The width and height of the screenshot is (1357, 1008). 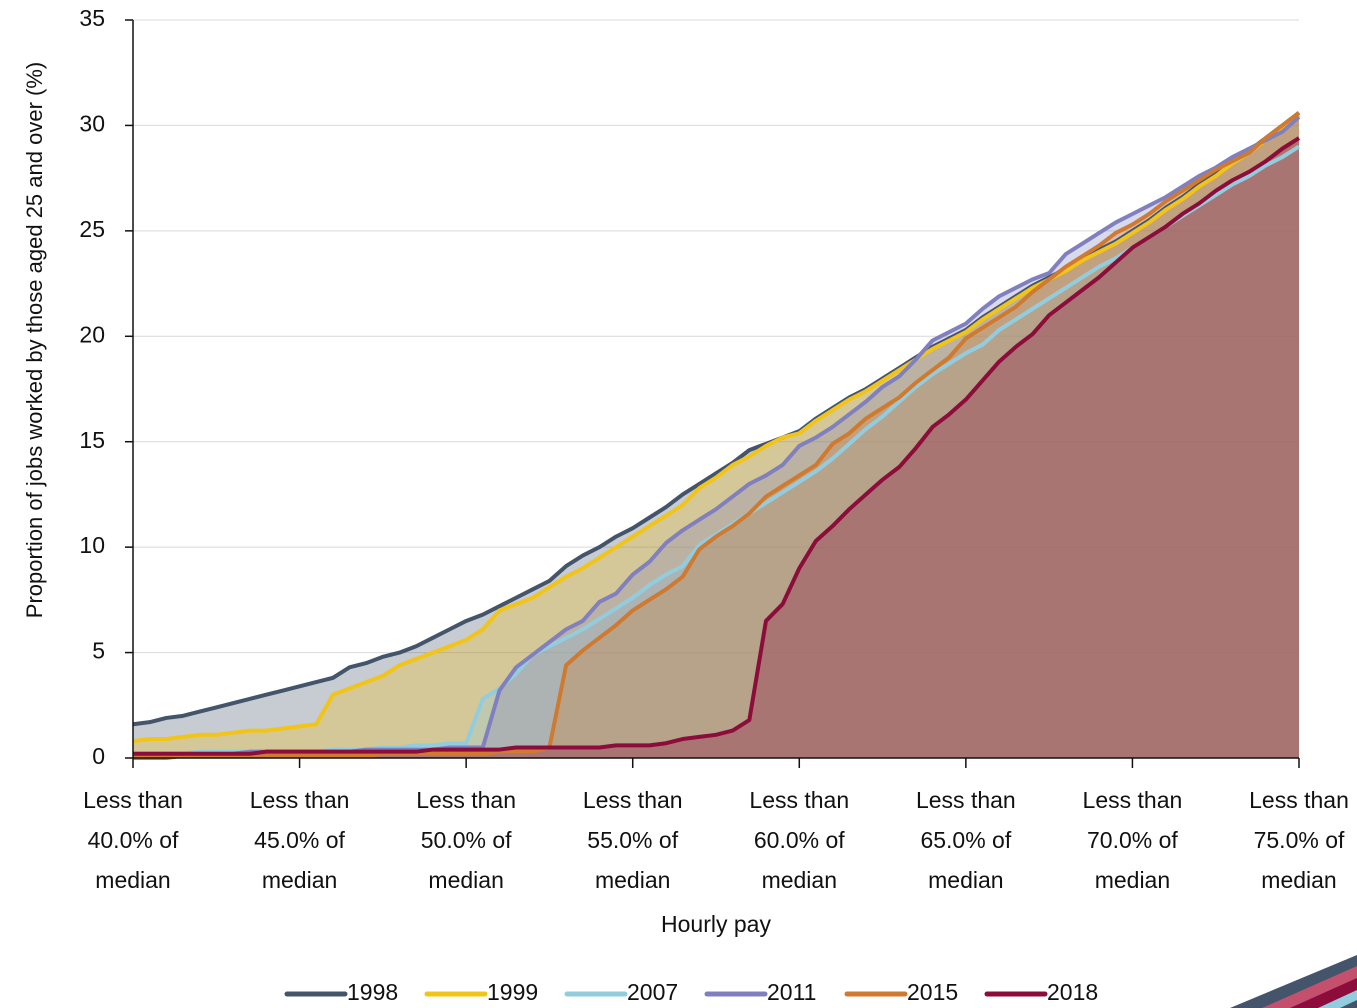 I want to click on legend-label: 2018, so click(x=1072, y=992).